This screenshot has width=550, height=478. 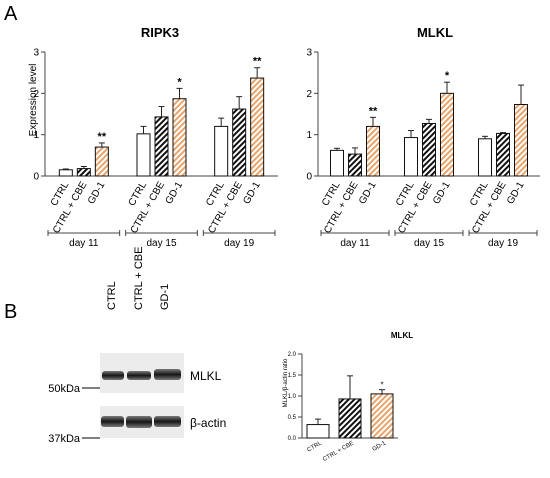 I want to click on bar-ctrl, so click(x=318, y=431).